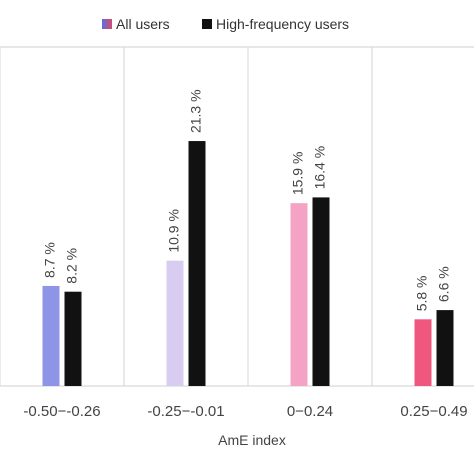 Image resolution: width=474 pixels, height=474 pixels. I want to click on data-label-high-frequency-users-1: 21.3 %, so click(196, 111).